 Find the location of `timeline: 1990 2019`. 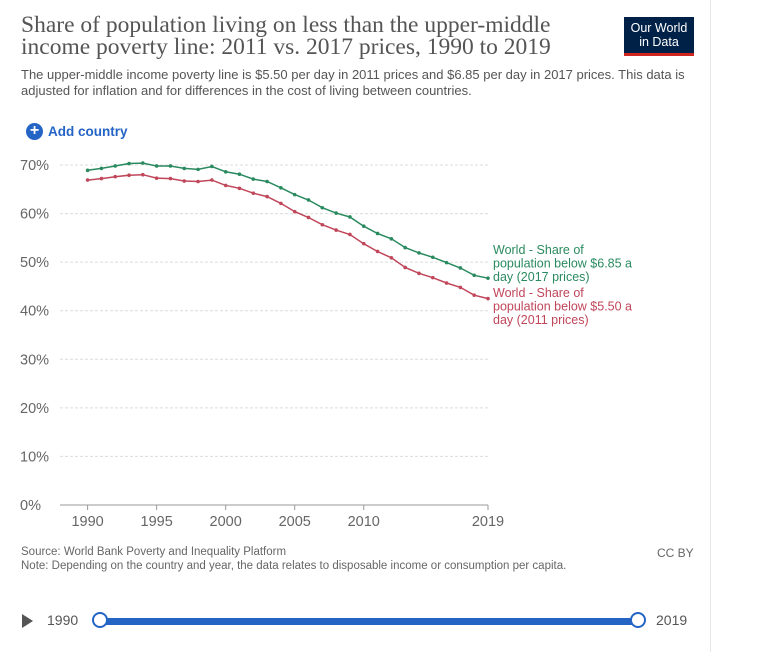

timeline: 1990 2019 is located at coordinates (355, 621).